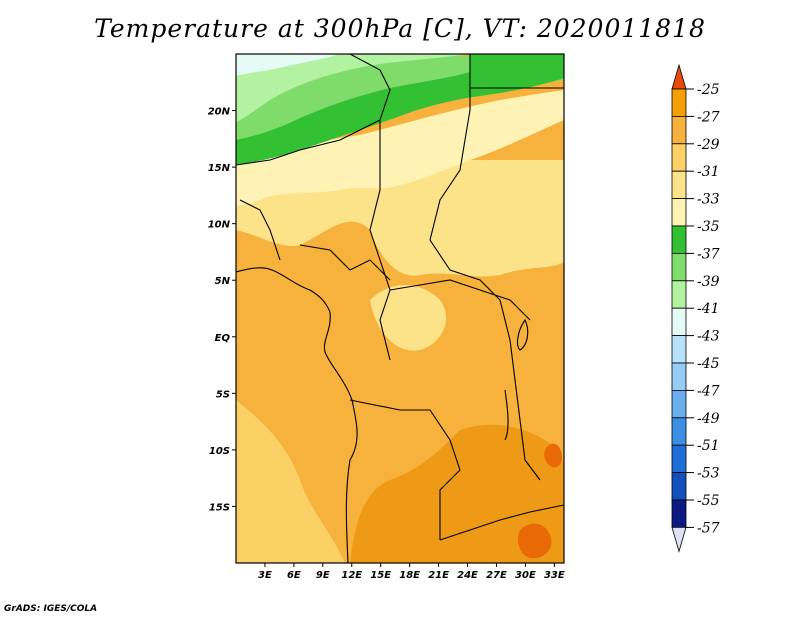 The width and height of the screenshot is (800, 618). I want to click on lon-tick-label: 9E, so click(323, 575).